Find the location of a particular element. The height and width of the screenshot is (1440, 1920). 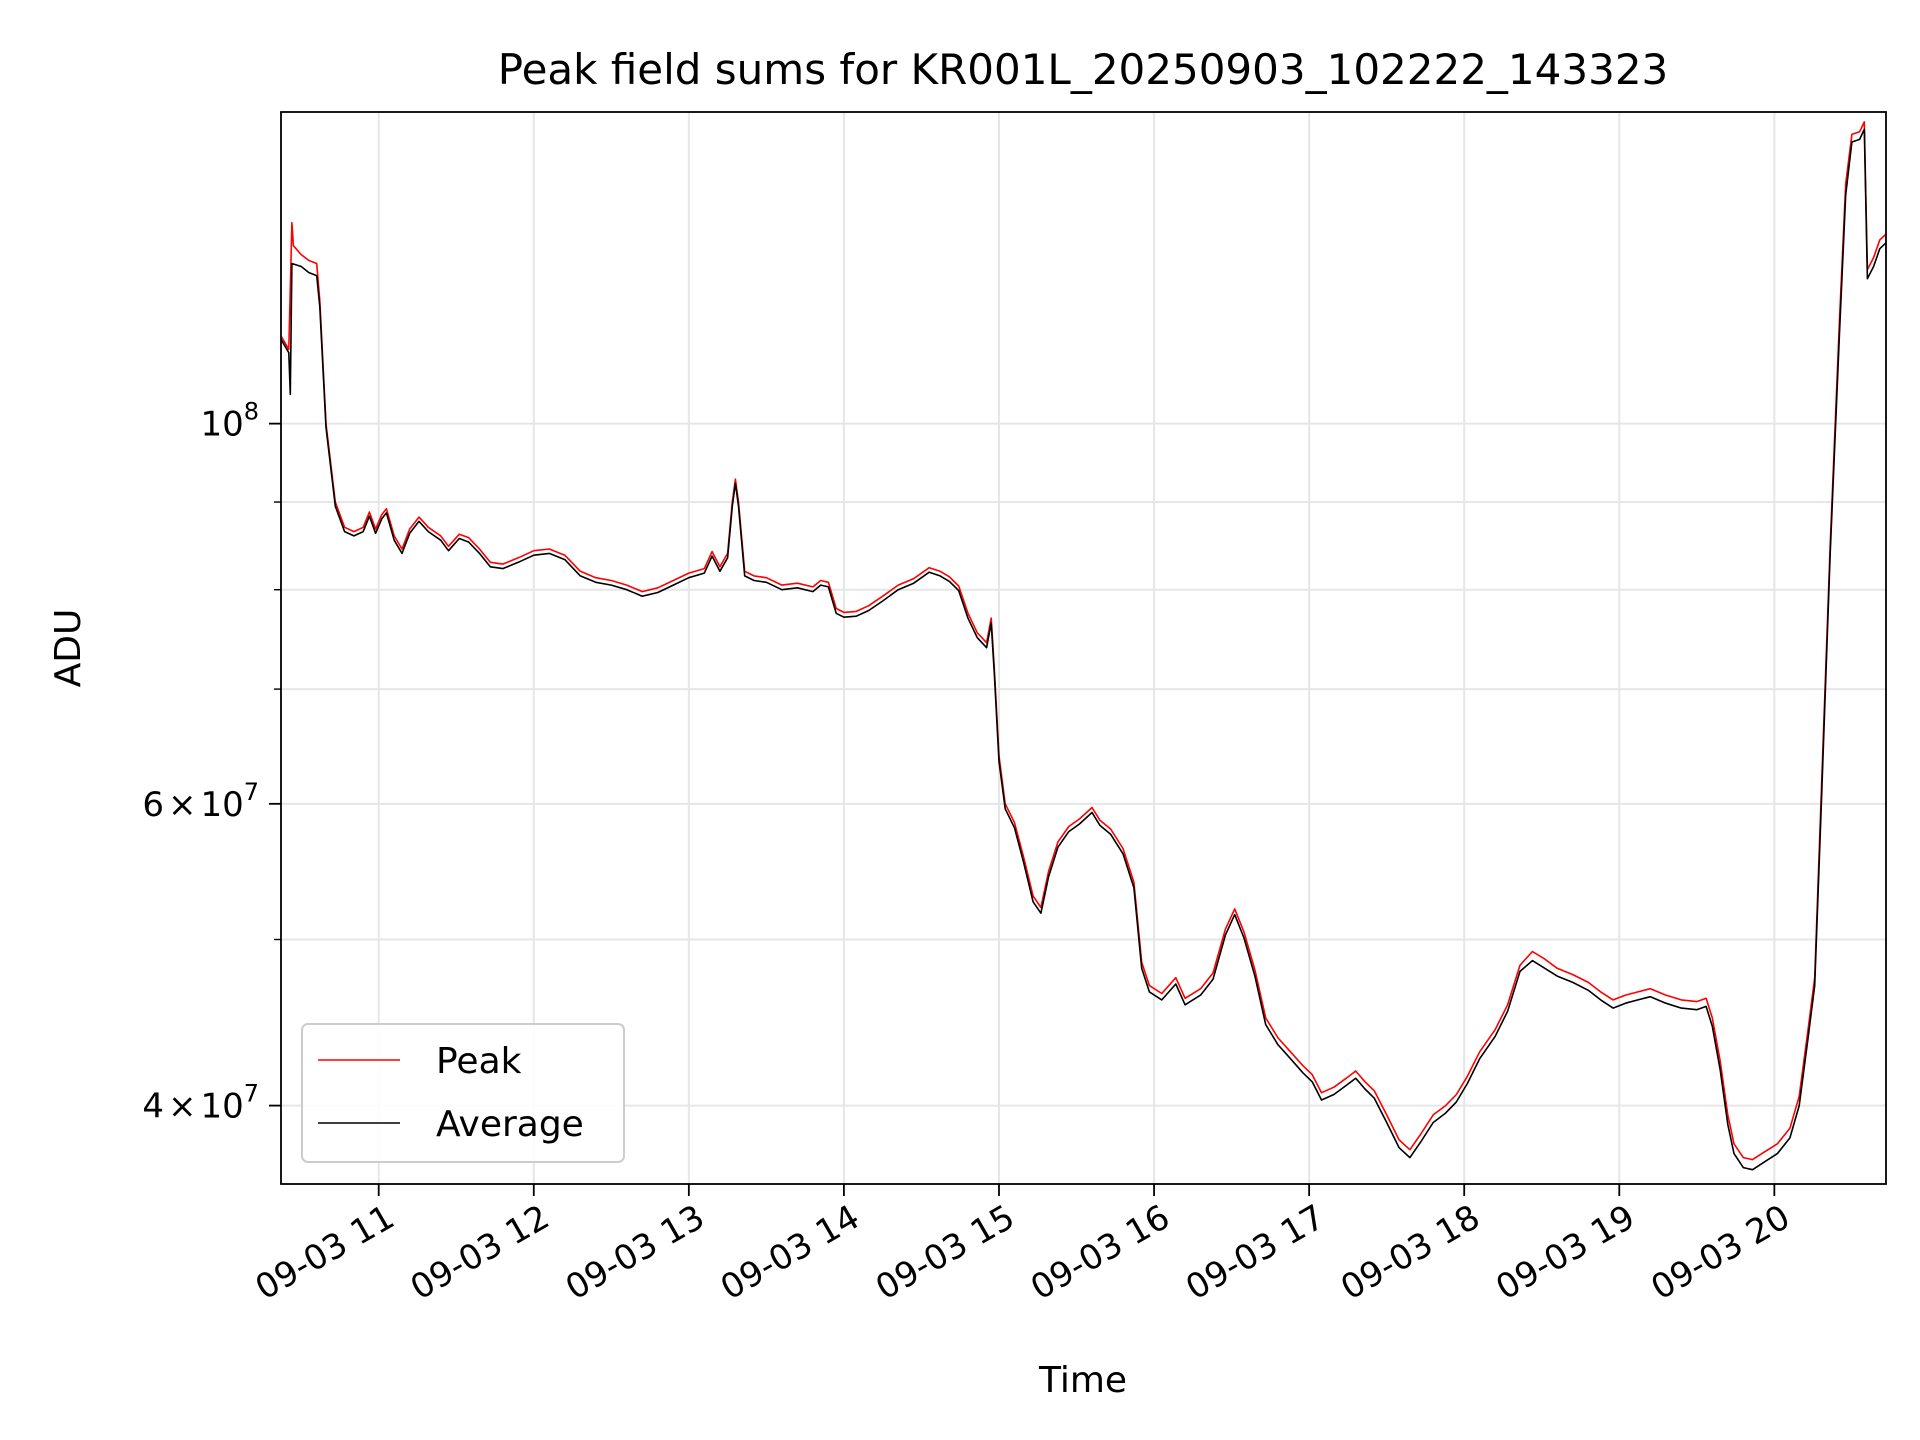

legend-box is located at coordinates (463, 1093).